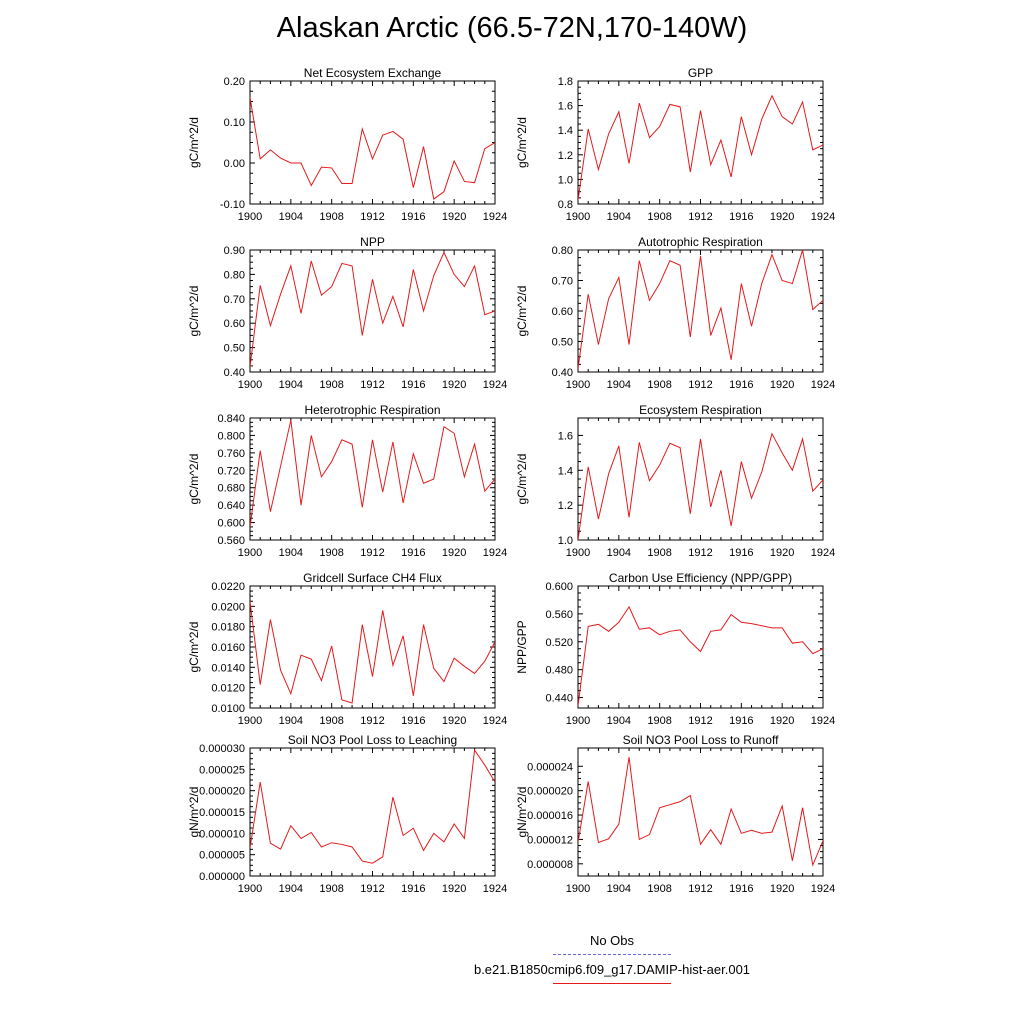  Describe the element at coordinates (559, 643) in the screenshot. I see `y-tick-label: 0.520` at that location.